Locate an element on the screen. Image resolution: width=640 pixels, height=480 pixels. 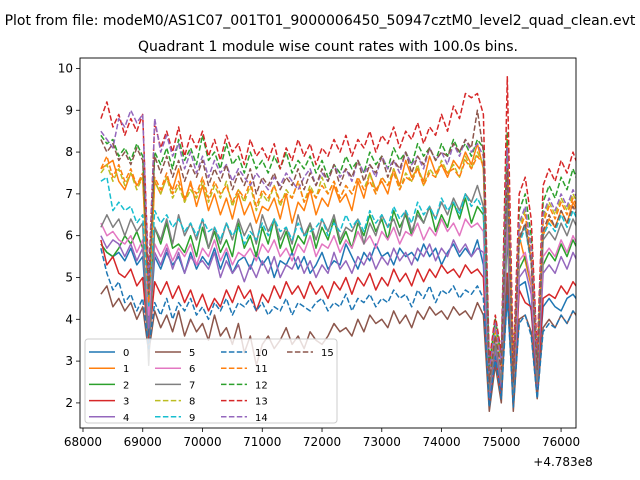
legend-label-0: 0 is located at coordinates (126, 353).